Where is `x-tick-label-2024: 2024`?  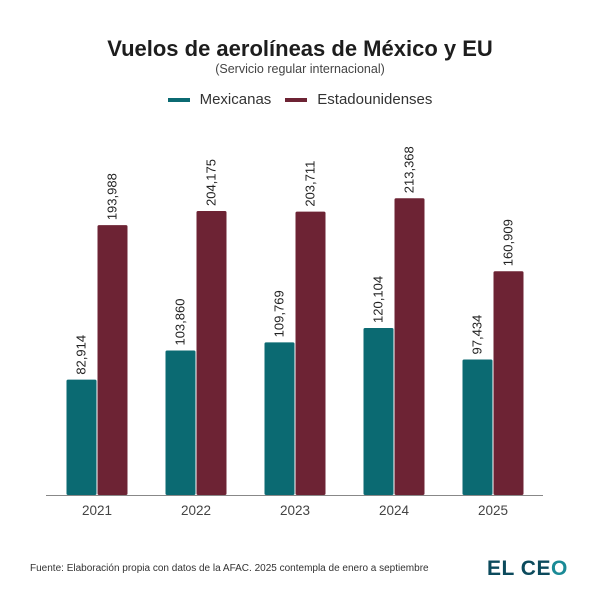 x-tick-label-2024: 2024 is located at coordinates (394, 510).